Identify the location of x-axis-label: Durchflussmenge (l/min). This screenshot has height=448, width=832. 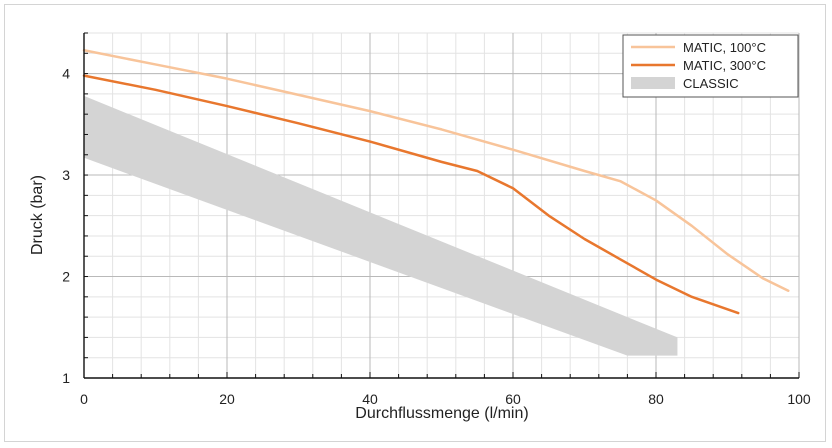
(441, 413).